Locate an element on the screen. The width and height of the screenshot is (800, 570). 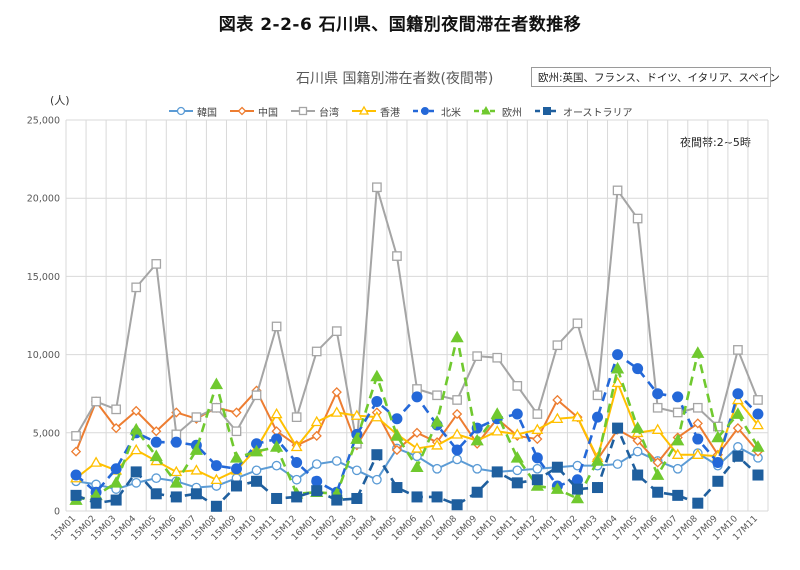
legend-item: 韓国 is located at coordinates (192, 111).